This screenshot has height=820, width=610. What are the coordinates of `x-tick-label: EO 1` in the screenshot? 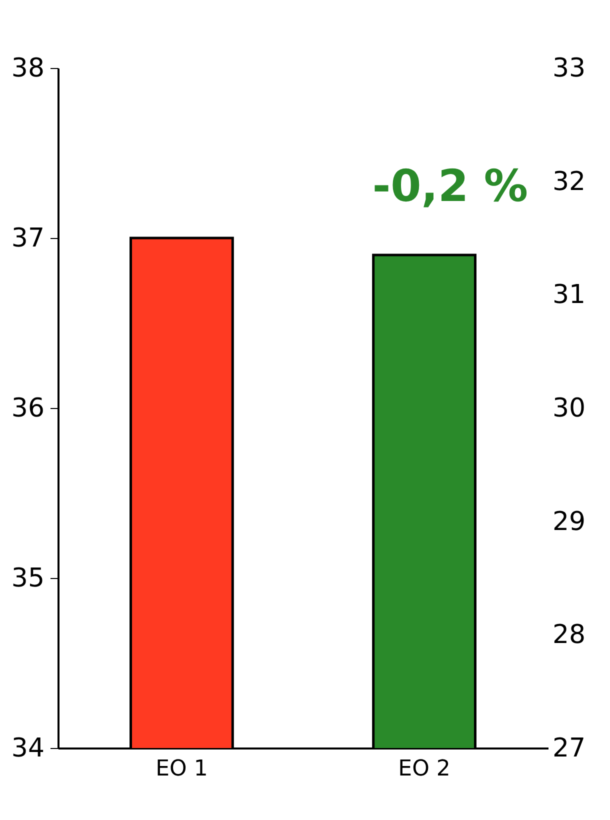 It's located at (182, 769).